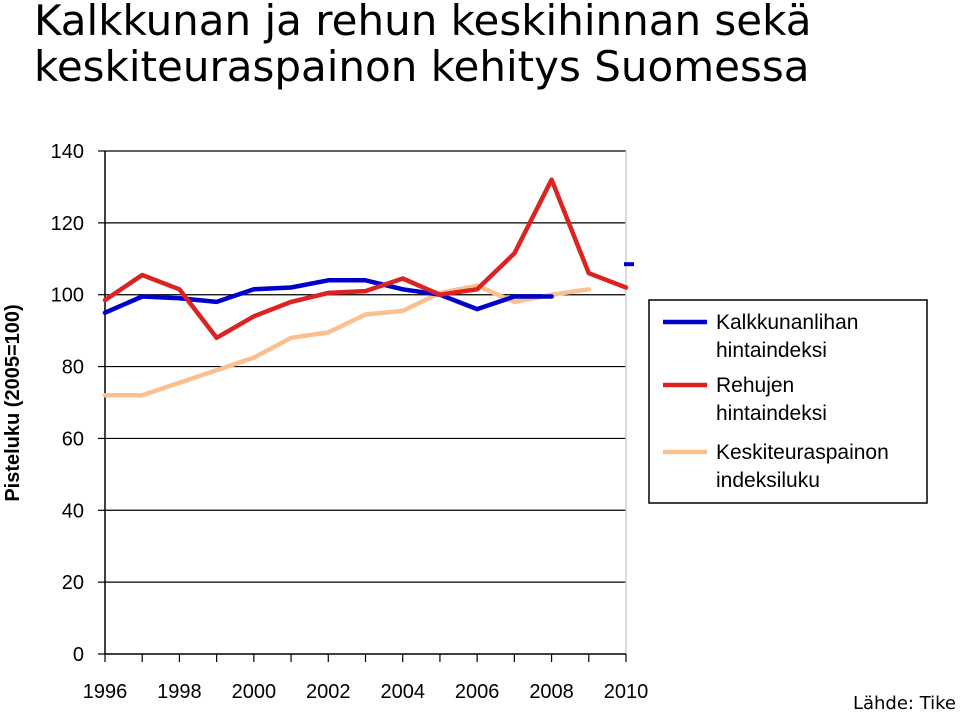 This screenshot has height=717, width=960. What do you see at coordinates (73, 583) in the screenshot?
I see `y-tick-label-20: 20` at bounding box center [73, 583].